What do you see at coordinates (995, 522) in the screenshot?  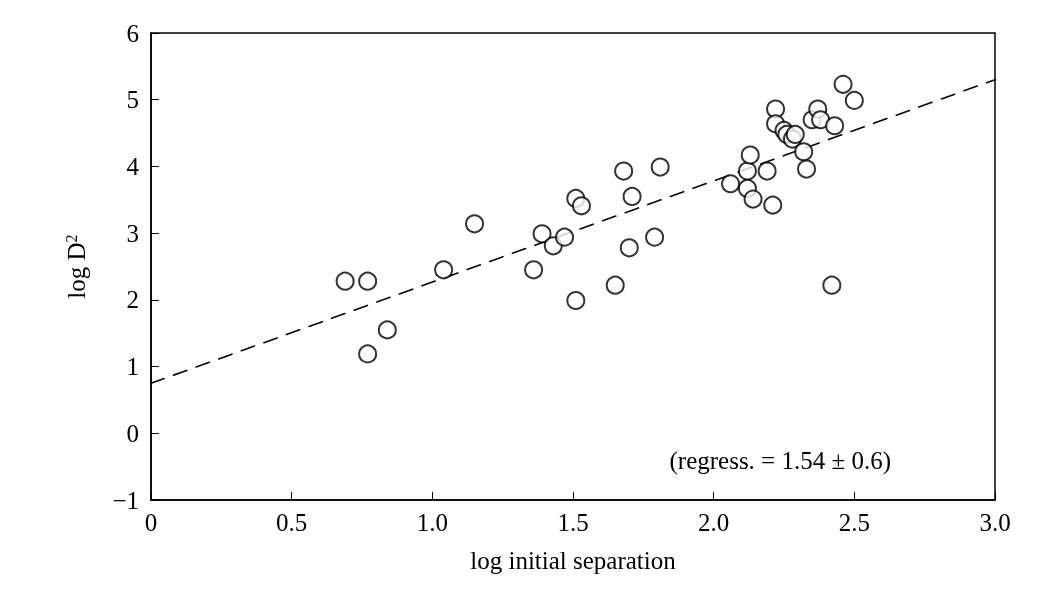 I see `x-tick-label: 3.0` at bounding box center [995, 522].